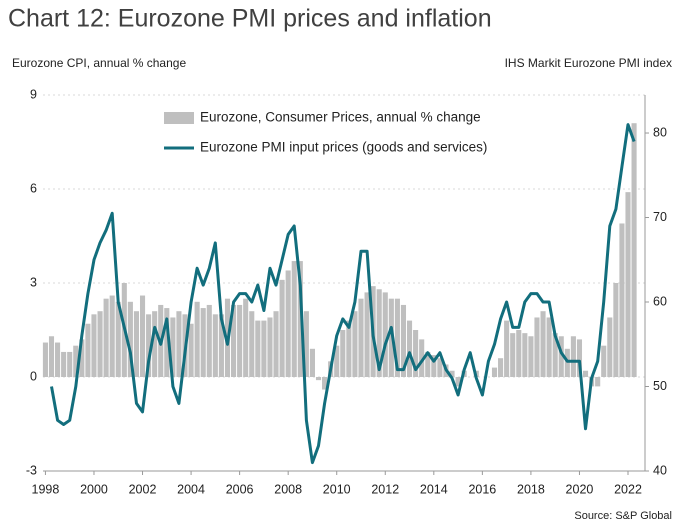 This screenshot has width=683, height=528. Describe the element at coordinates (99, 63) in the screenshot. I see `y-axis-label: Eurozone CPI, annual % change` at that location.